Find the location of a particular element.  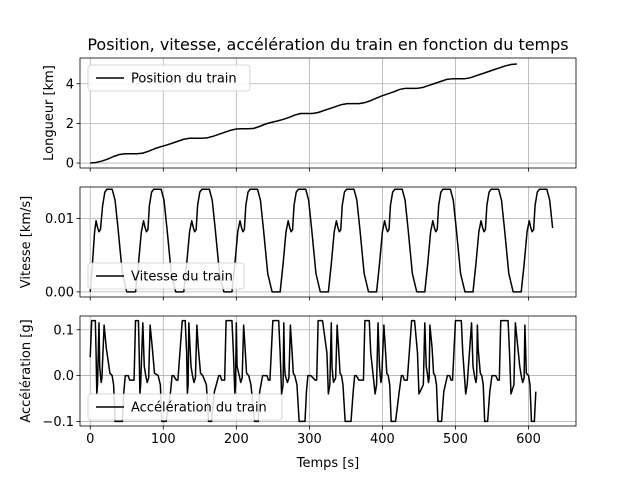

x-tick-label: 400 is located at coordinates (382, 439).